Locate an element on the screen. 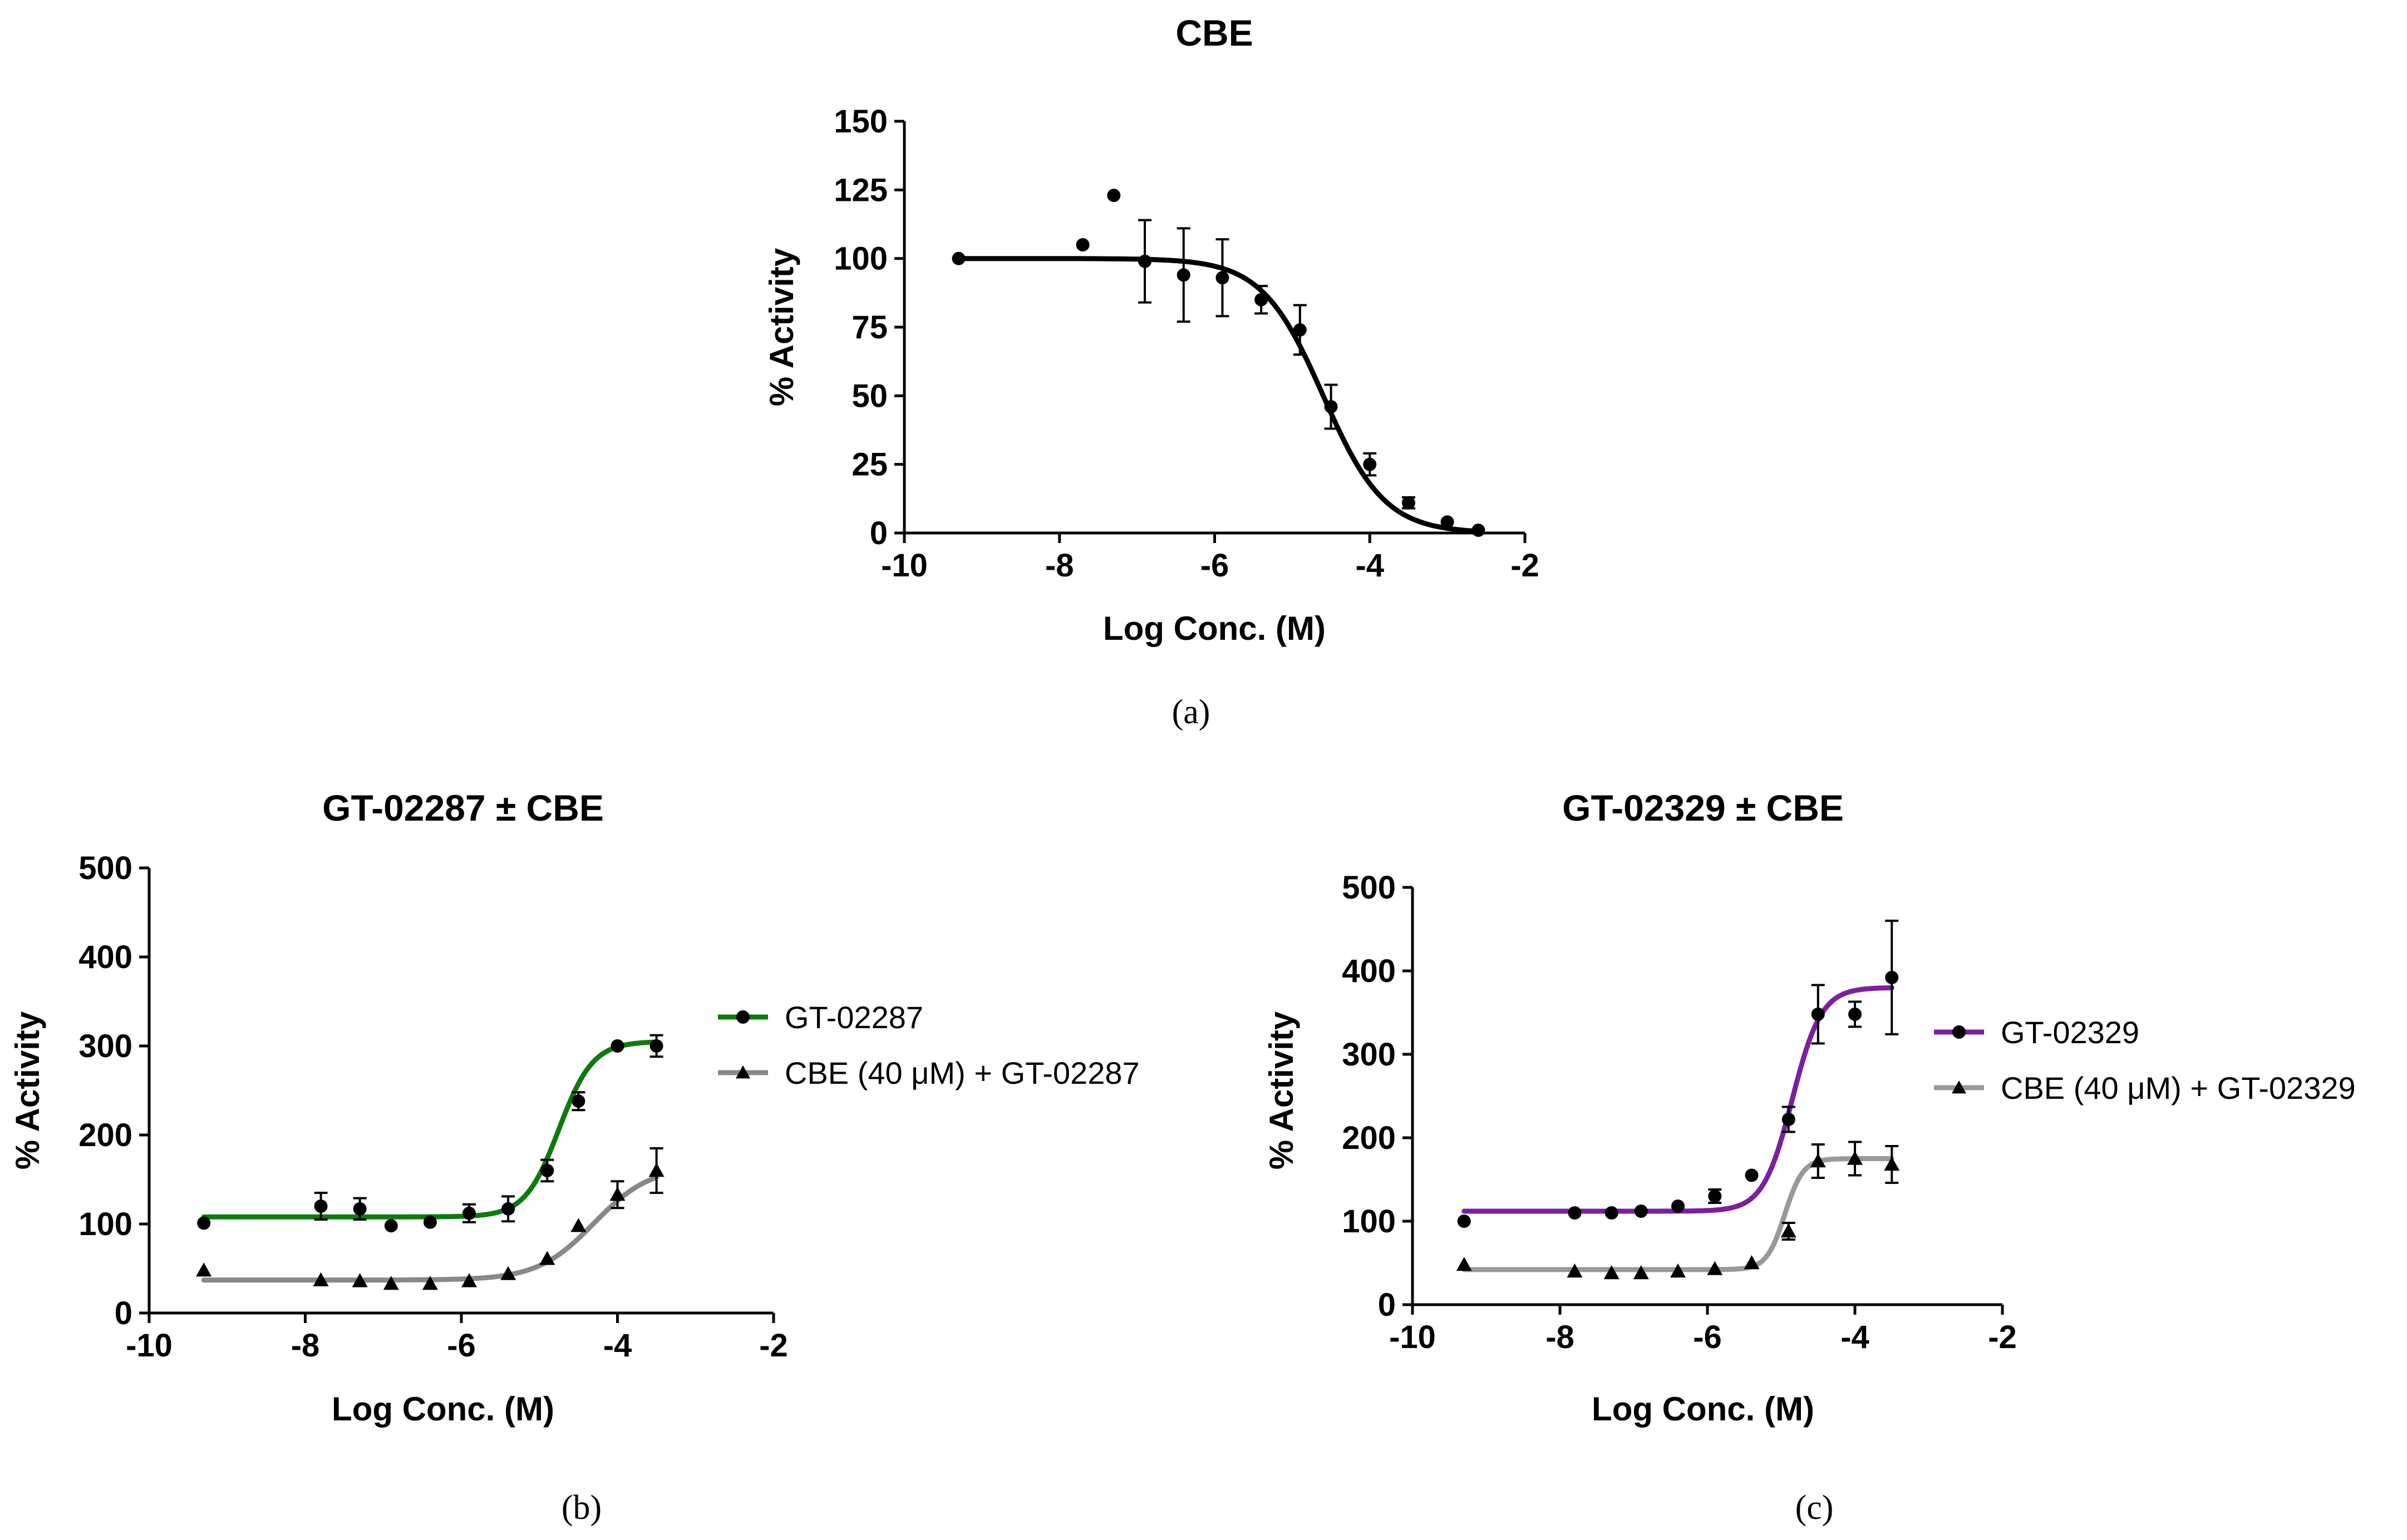  legend-label: CBE (40 μM) + GT-02287 is located at coordinates (963, 1072).